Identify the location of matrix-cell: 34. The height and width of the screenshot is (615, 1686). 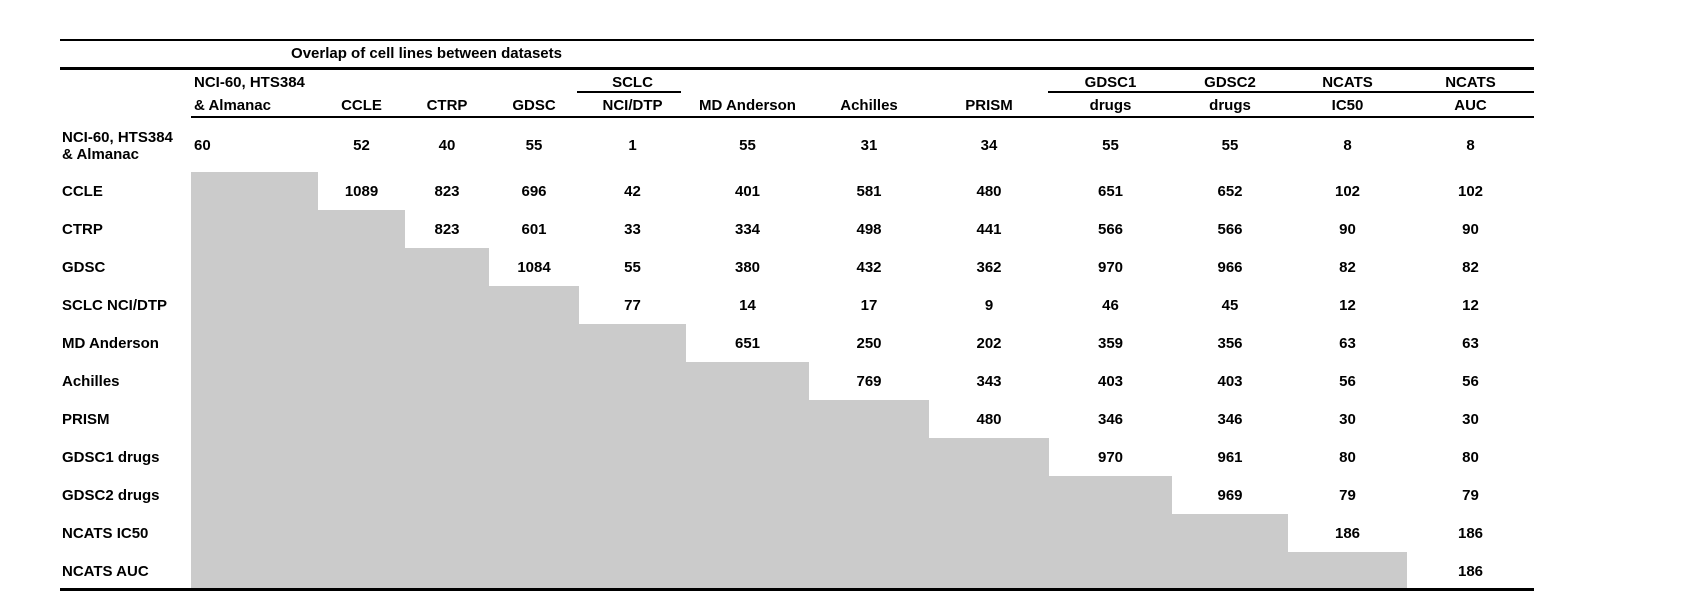
(989, 145).